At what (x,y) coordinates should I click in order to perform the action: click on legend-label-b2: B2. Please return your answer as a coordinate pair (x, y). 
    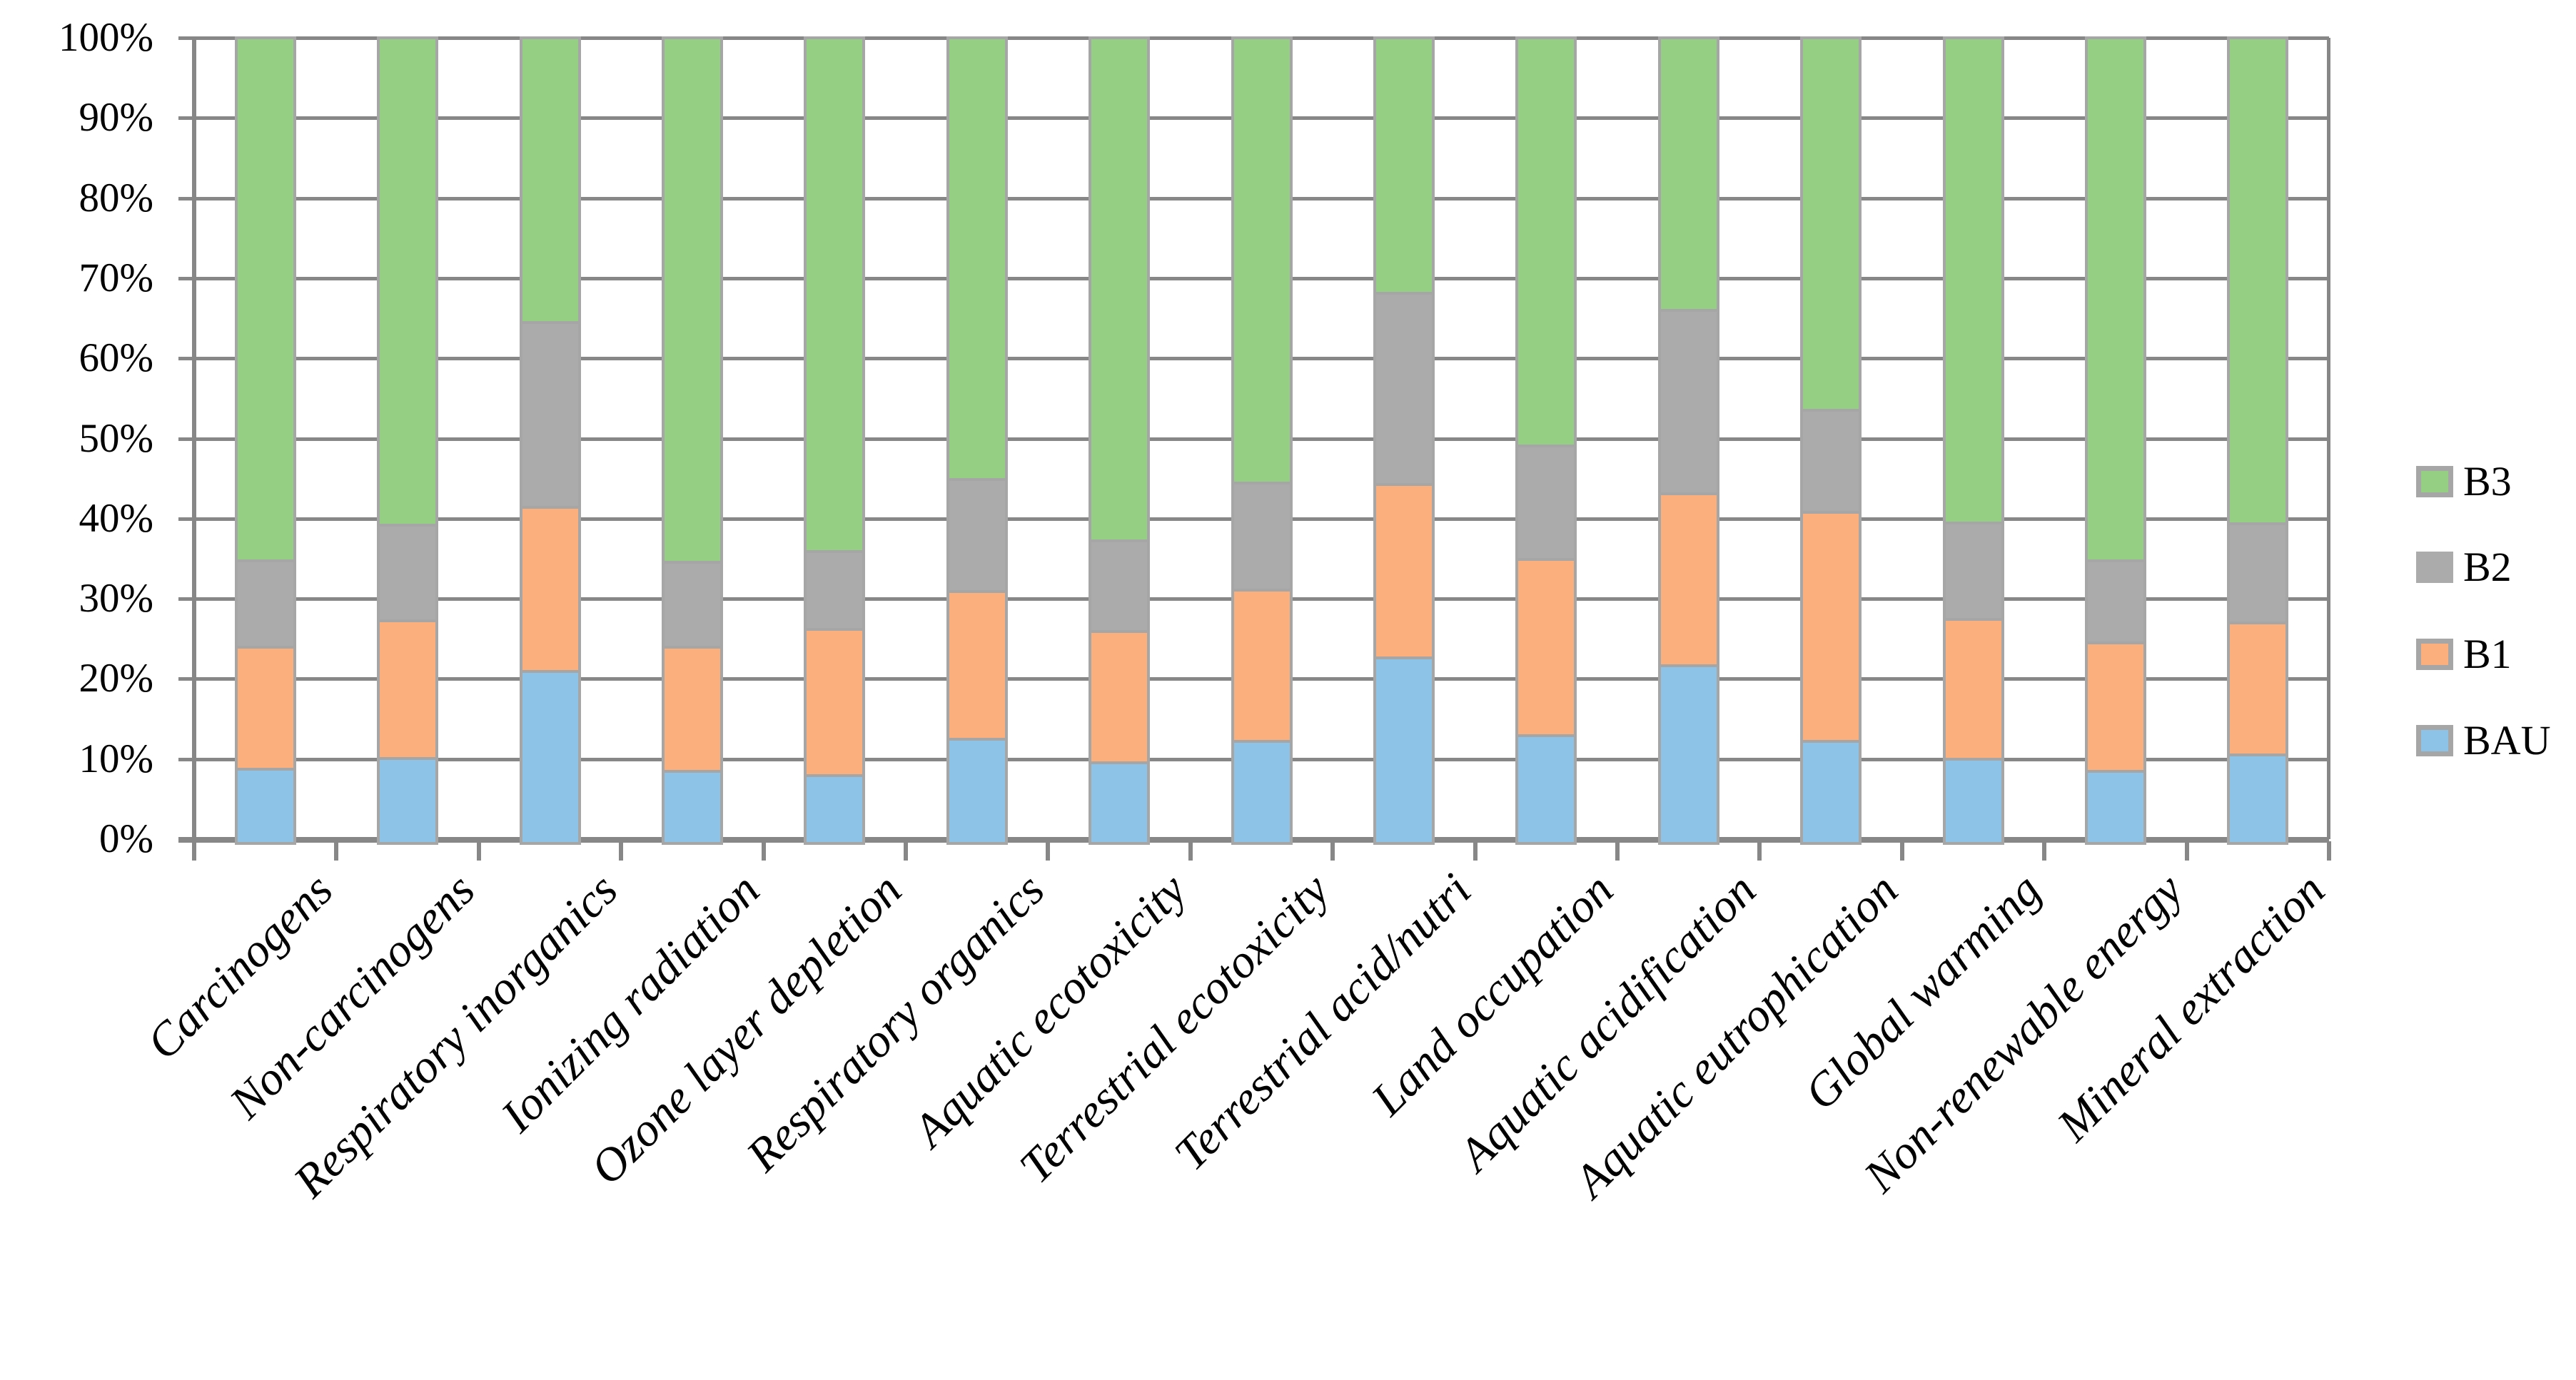
    Looking at the image, I should click on (2487, 567).